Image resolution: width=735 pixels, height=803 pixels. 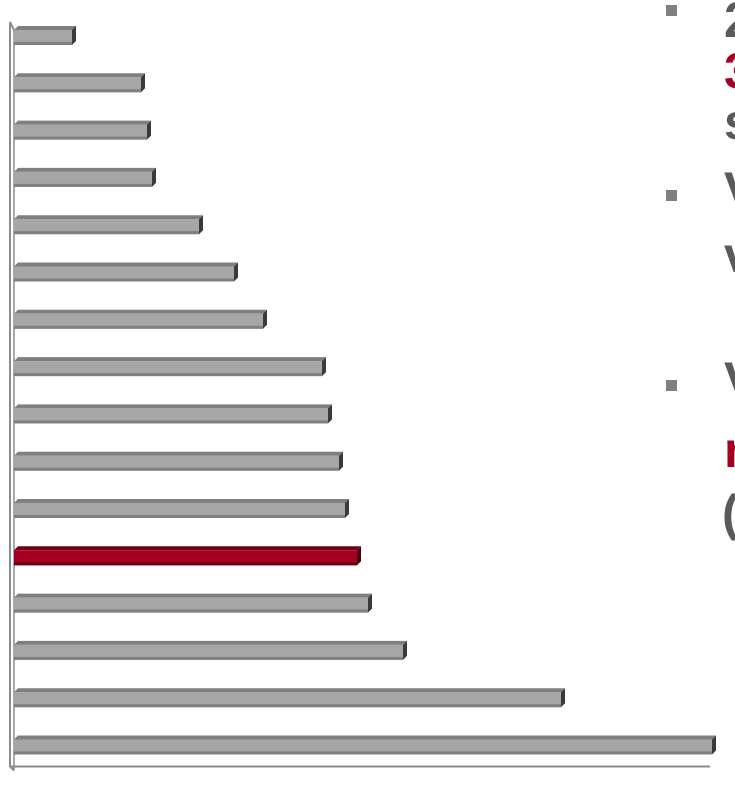 I want to click on bullet-2-line-1: V, so click(x=729, y=190).